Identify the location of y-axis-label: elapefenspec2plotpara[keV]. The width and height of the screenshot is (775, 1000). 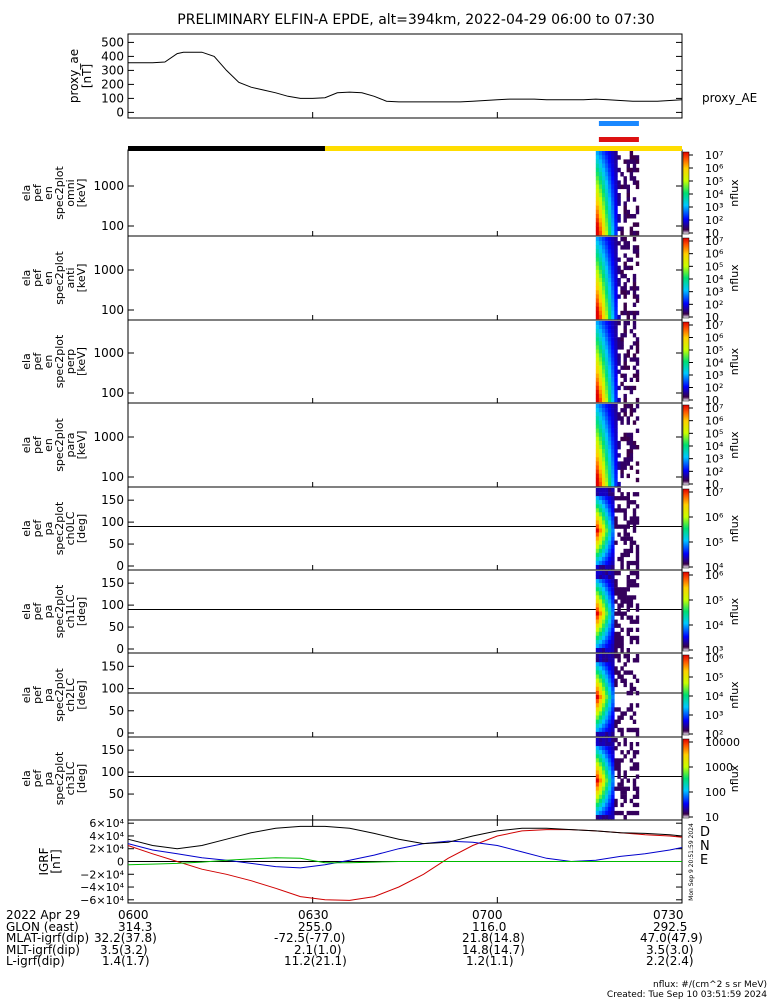
(54, 445).